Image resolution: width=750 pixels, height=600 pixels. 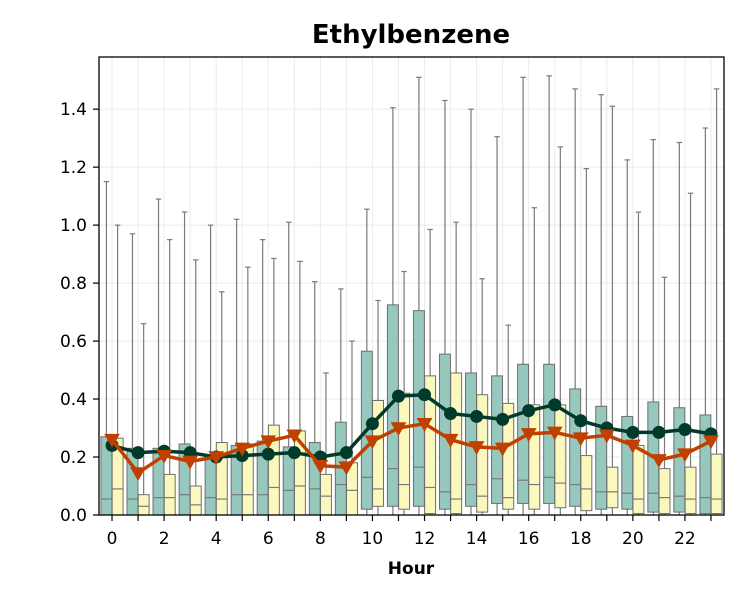 I want to click on x-tick-label: 16, so click(x=529, y=539).